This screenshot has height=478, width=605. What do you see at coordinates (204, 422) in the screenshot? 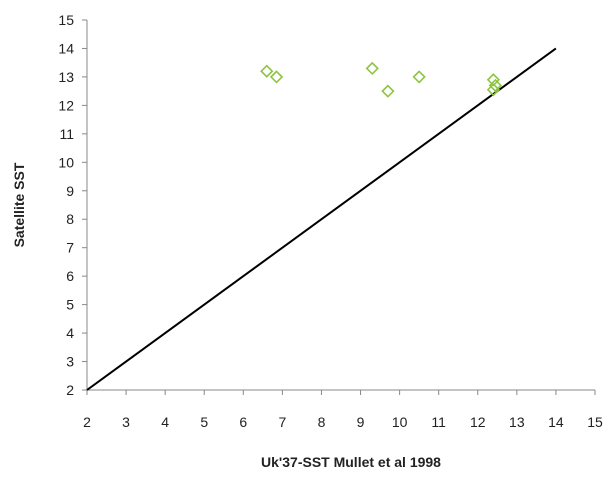
I see `x-tick-label: 5` at bounding box center [204, 422].